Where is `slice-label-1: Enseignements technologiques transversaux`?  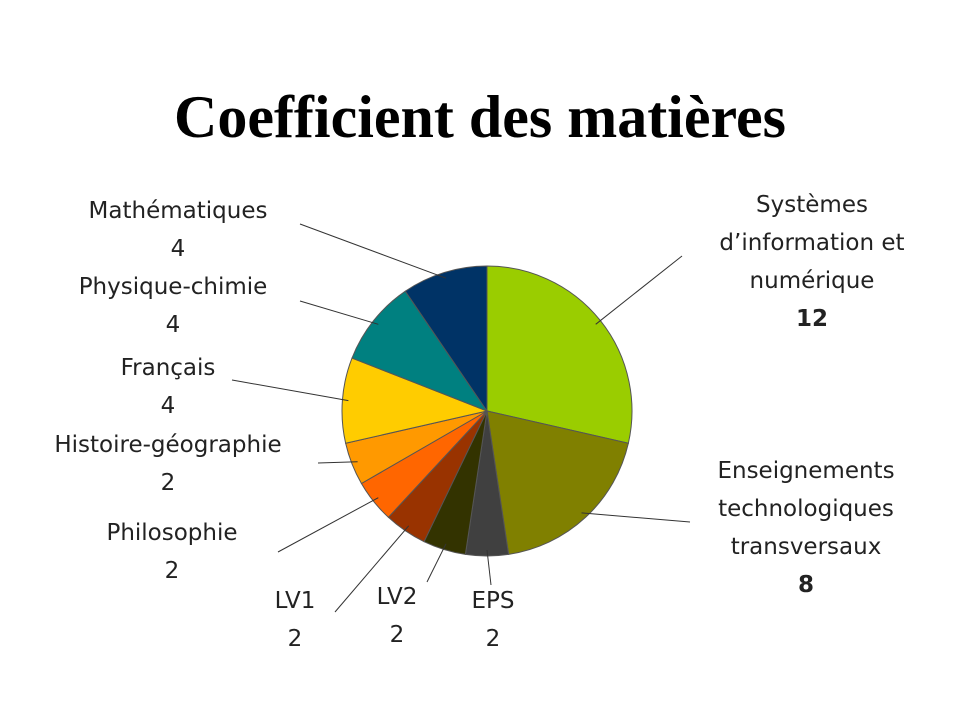
slice-label-1: Enseignements technologiques transversaux is located at coordinates (805, 509).